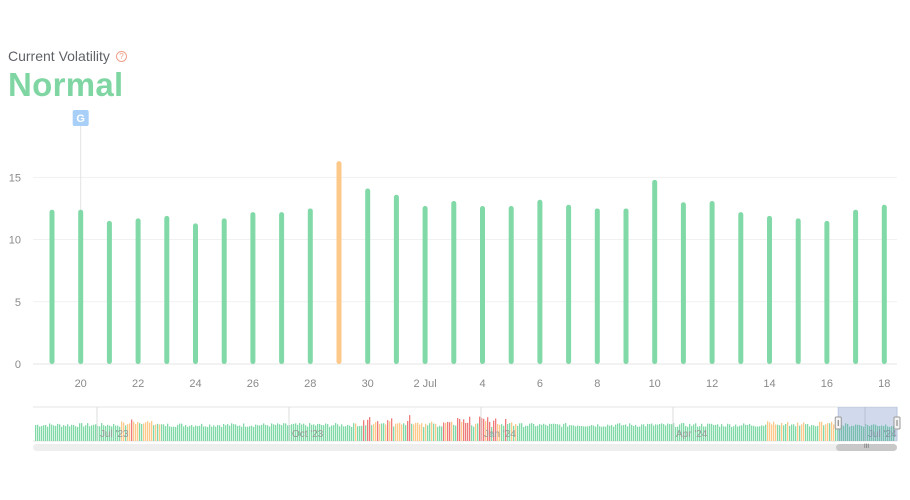 The width and height of the screenshot is (910, 500). I want to click on navigator-label: Apr '24, so click(692, 434).